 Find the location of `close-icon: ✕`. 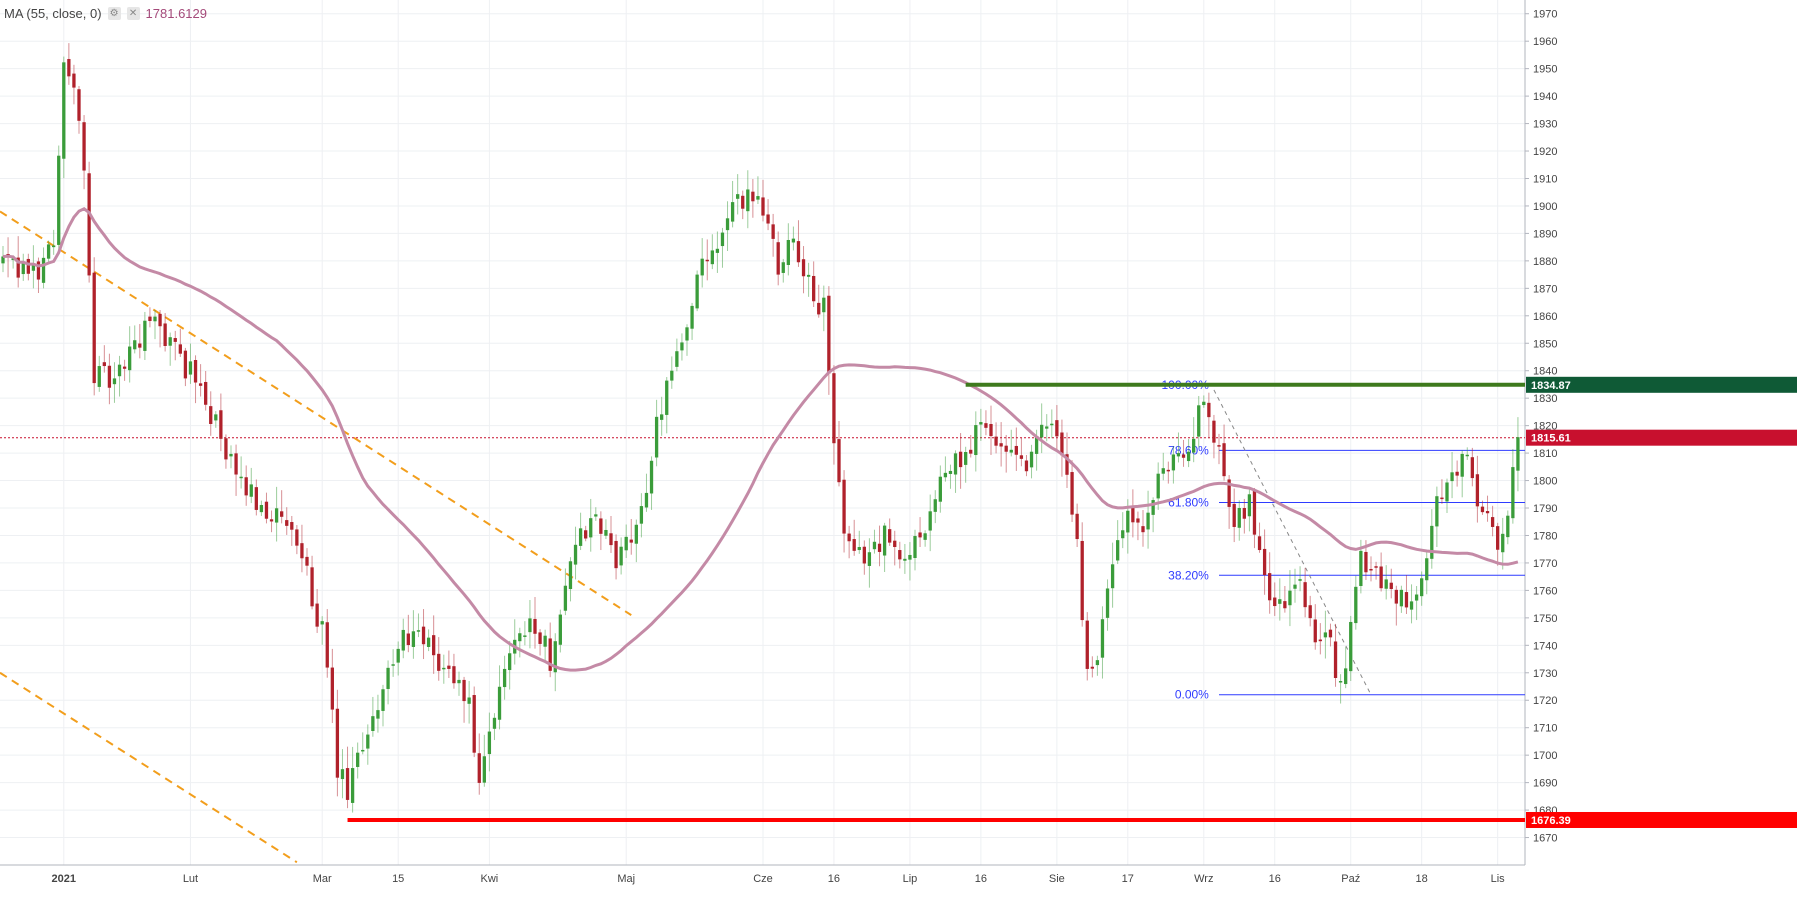

close-icon: ✕ is located at coordinates (133, 13).